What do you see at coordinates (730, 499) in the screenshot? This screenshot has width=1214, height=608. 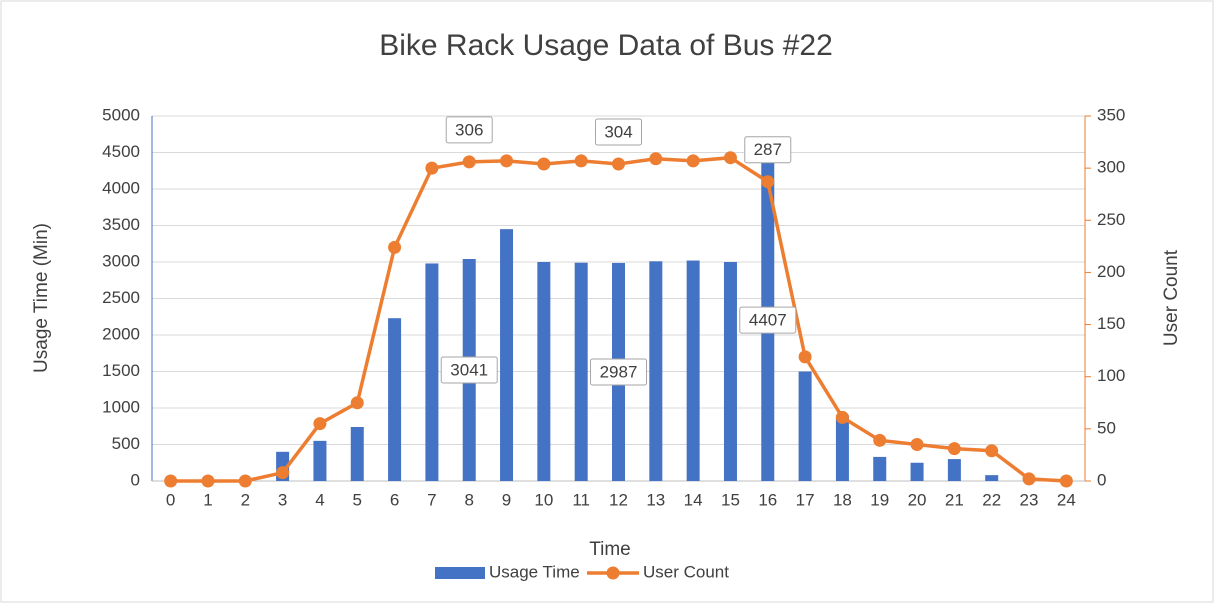 I see `x-tick-label: 15` at bounding box center [730, 499].